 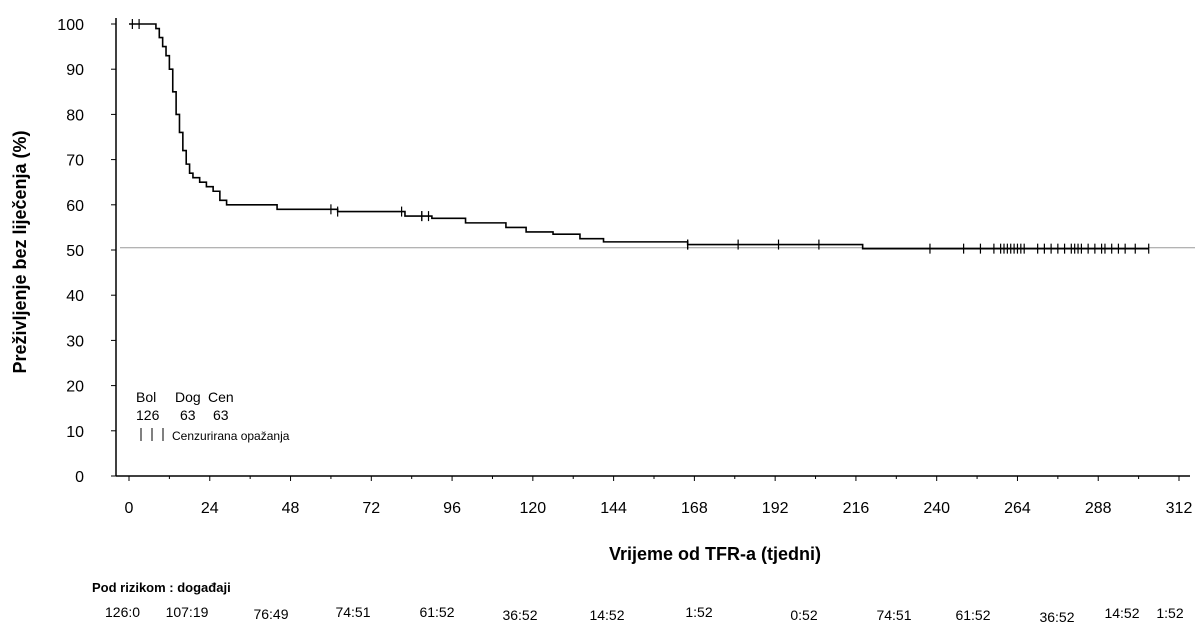 What do you see at coordinates (210, 508) in the screenshot?
I see `x-tick-label: 24` at bounding box center [210, 508].